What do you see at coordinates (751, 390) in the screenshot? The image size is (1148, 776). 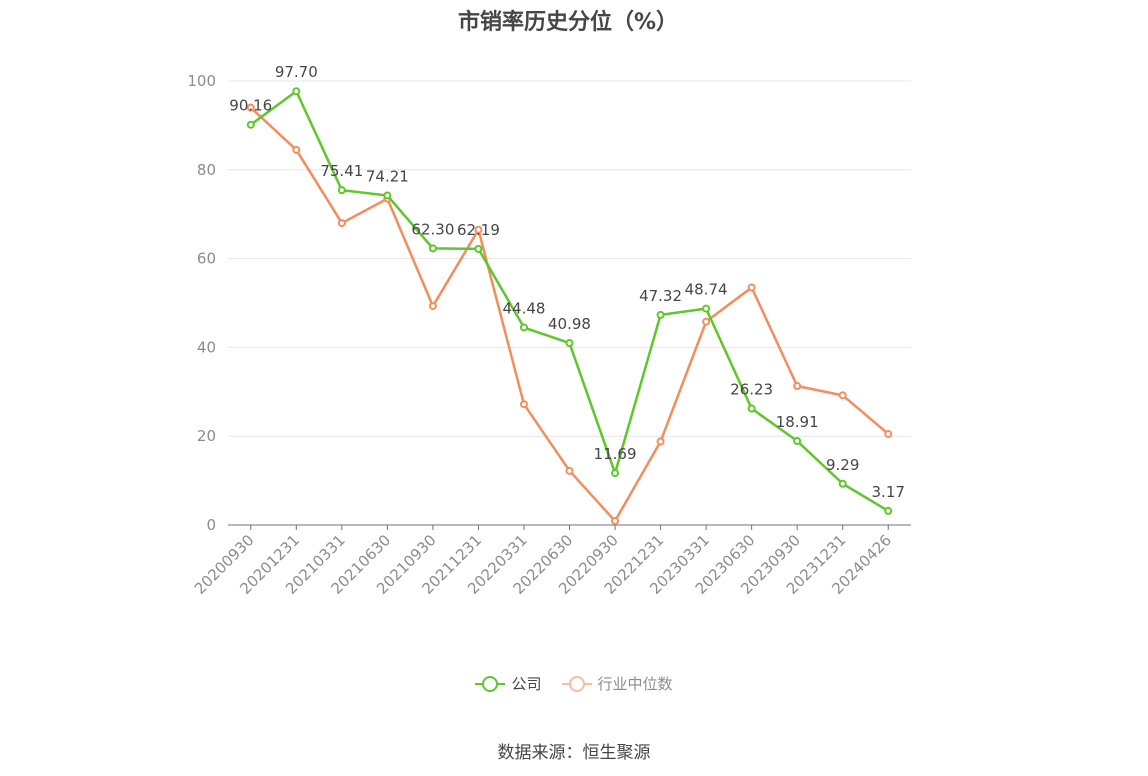 I see `data-label: 26.23` at bounding box center [751, 390].